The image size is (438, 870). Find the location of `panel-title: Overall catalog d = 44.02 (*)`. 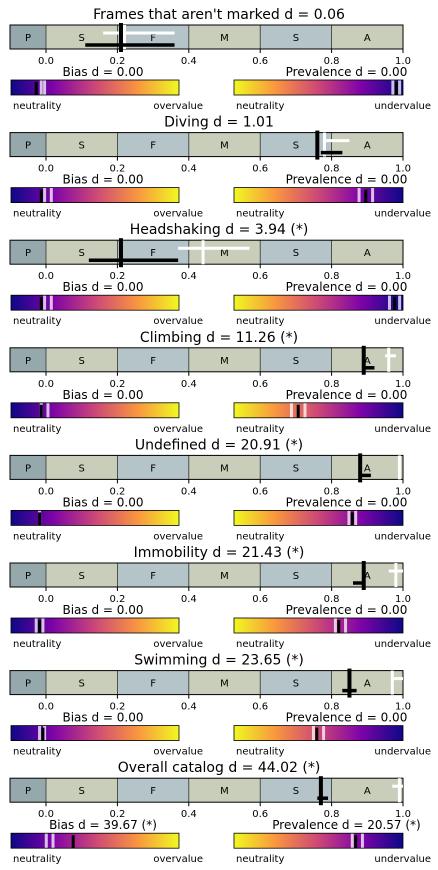

panel-title: Overall catalog d = 44.02 (*) is located at coordinates (219, 768).